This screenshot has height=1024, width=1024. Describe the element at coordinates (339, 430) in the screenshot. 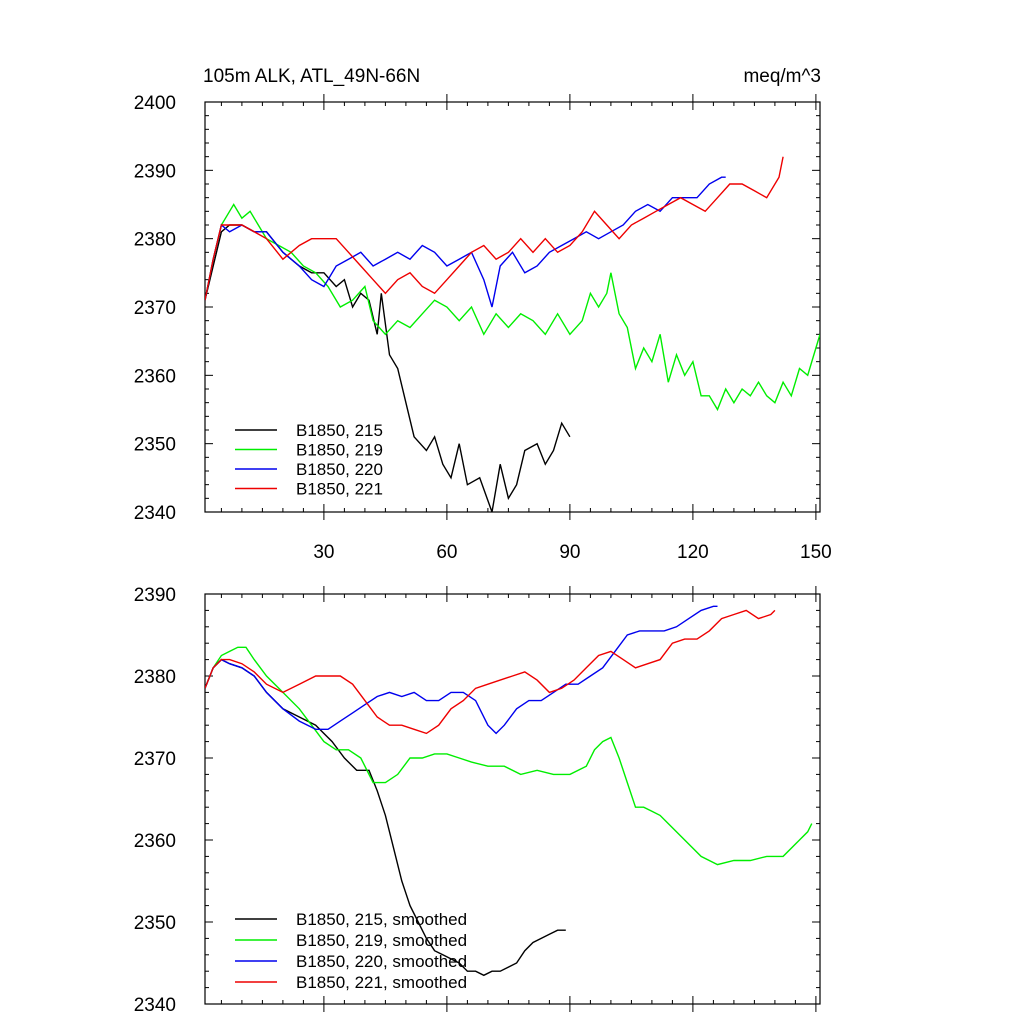

I see `legend-label: B1850, 215` at that location.